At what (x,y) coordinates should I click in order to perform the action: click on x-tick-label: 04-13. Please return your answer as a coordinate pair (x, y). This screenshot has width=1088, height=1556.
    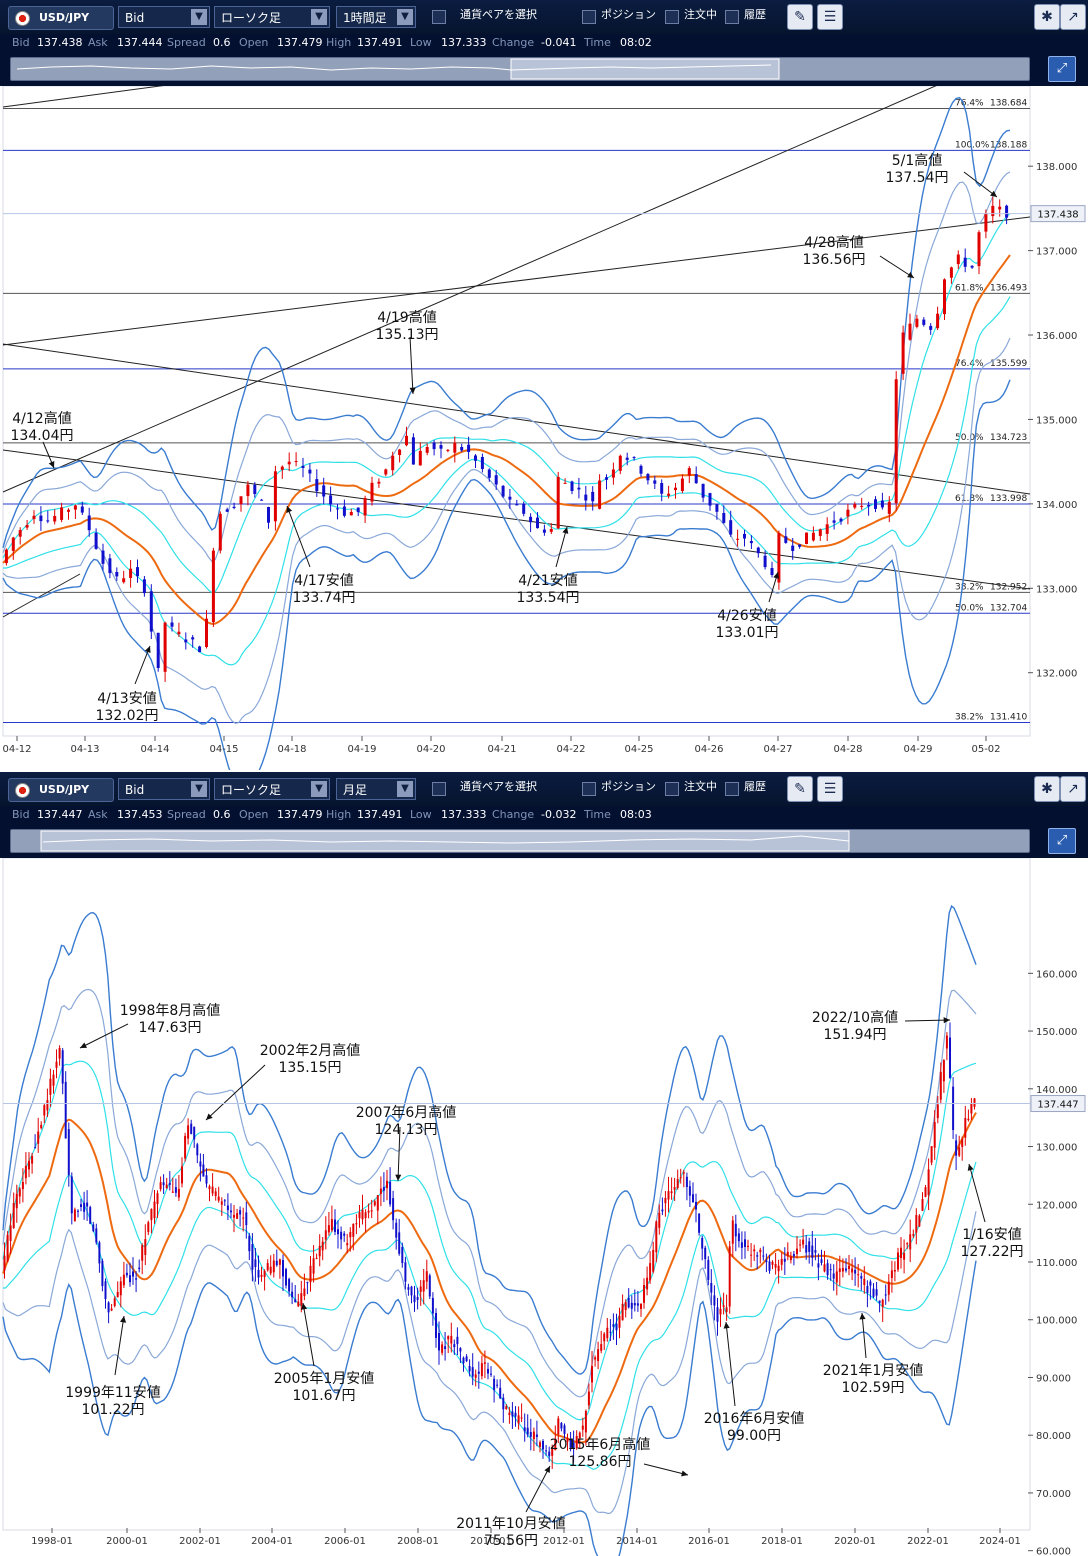
    Looking at the image, I should click on (84, 749).